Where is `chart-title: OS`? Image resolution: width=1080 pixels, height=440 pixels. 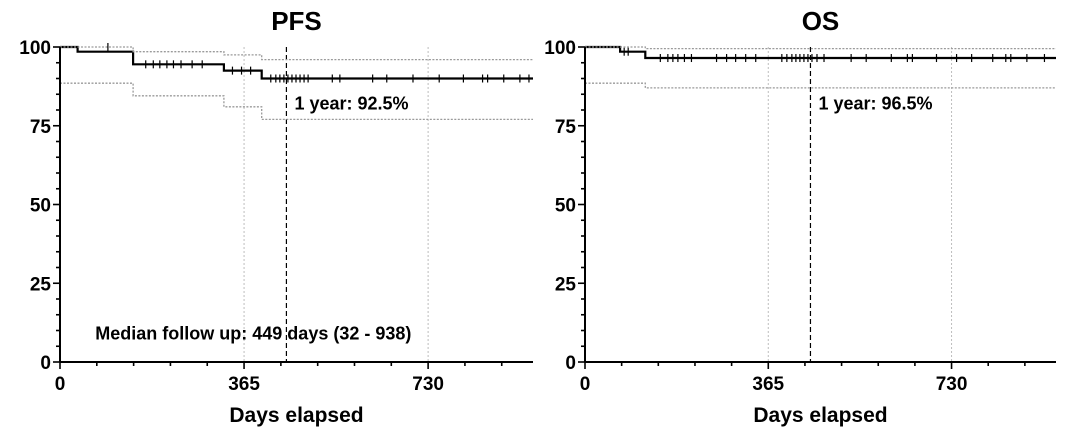 chart-title: OS is located at coordinates (821, 21).